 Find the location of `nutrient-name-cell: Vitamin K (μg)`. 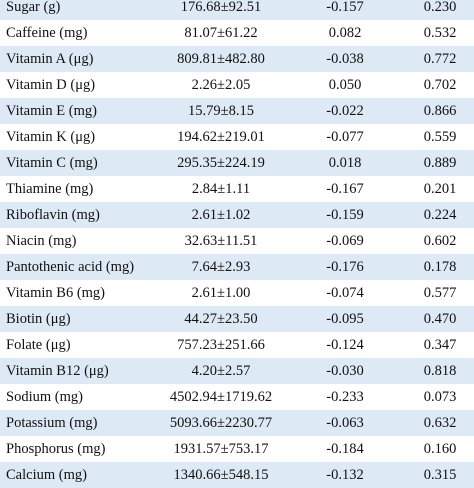

nutrient-name-cell: Vitamin K (μg) is located at coordinates (51, 137).